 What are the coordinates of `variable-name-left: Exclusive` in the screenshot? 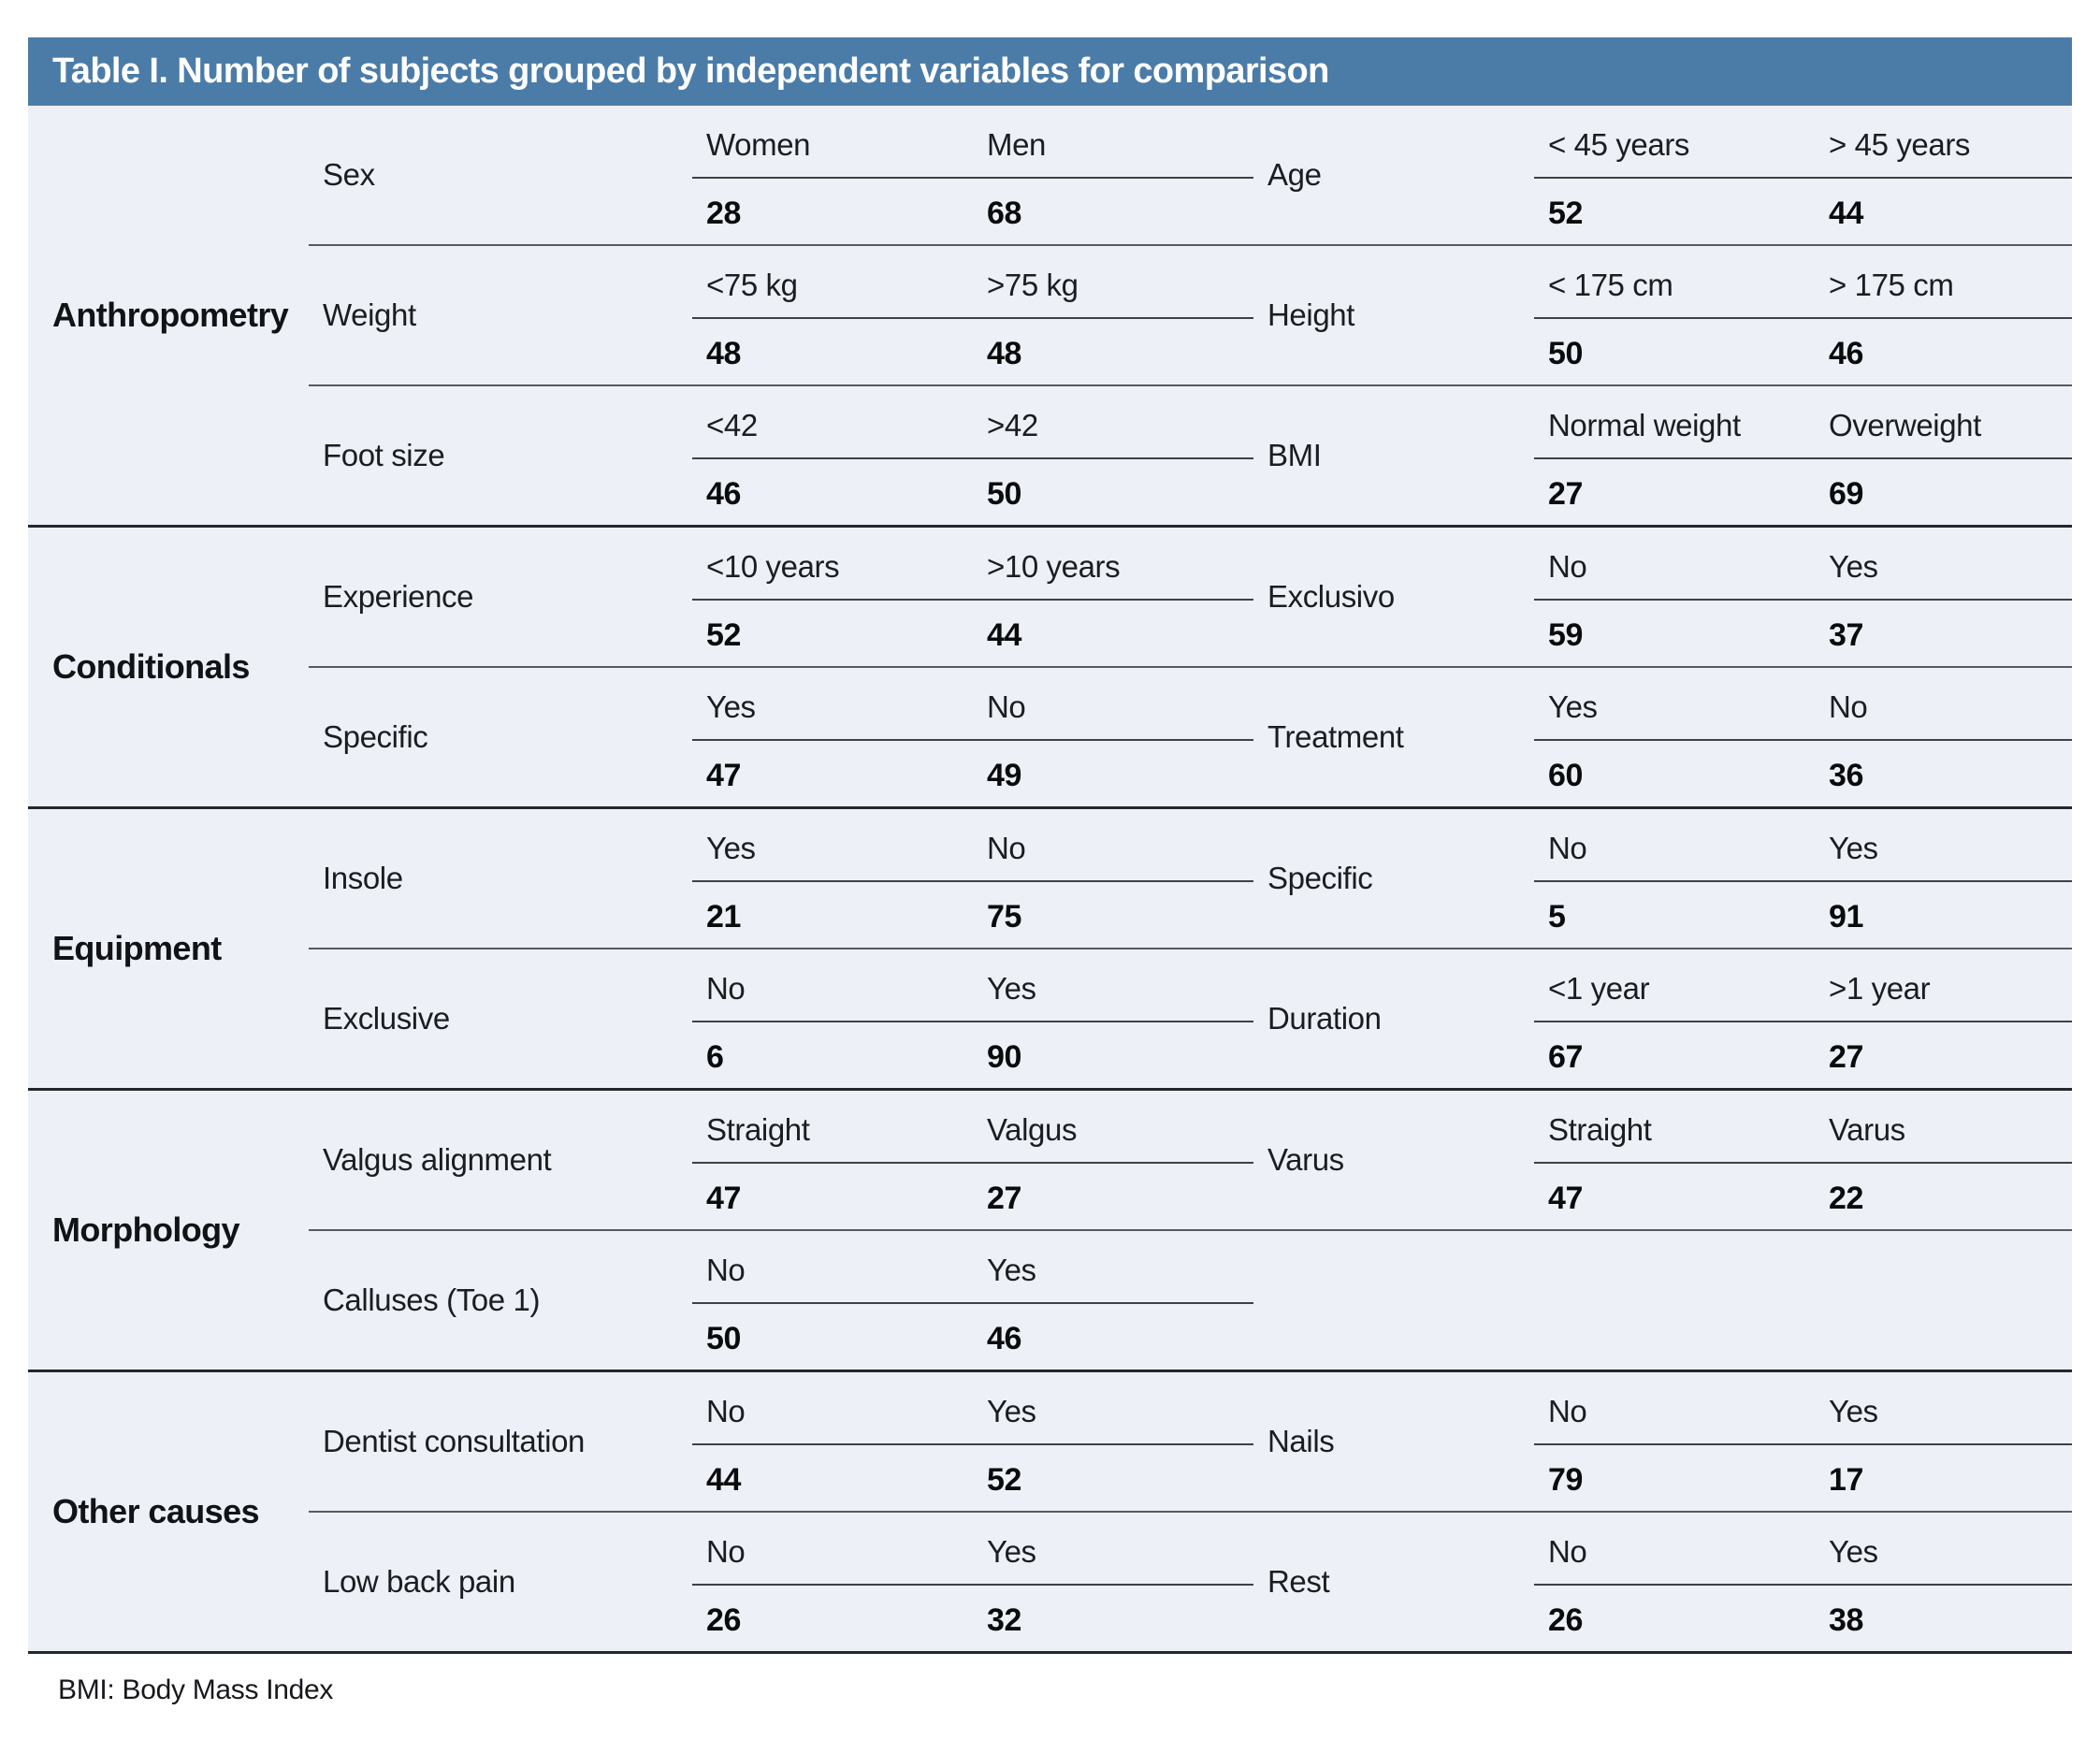 It's located at (386, 1019).